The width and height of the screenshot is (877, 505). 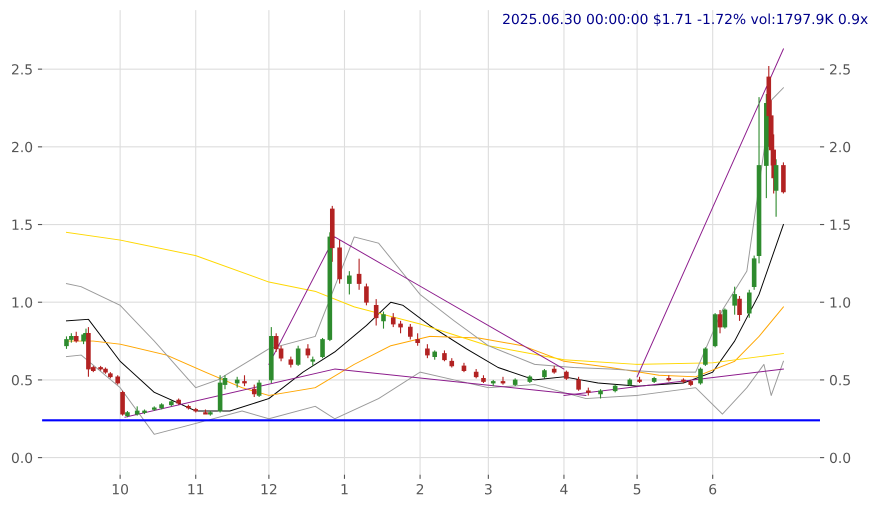 I want to click on x-tick-label: 2, so click(x=420, y=489).